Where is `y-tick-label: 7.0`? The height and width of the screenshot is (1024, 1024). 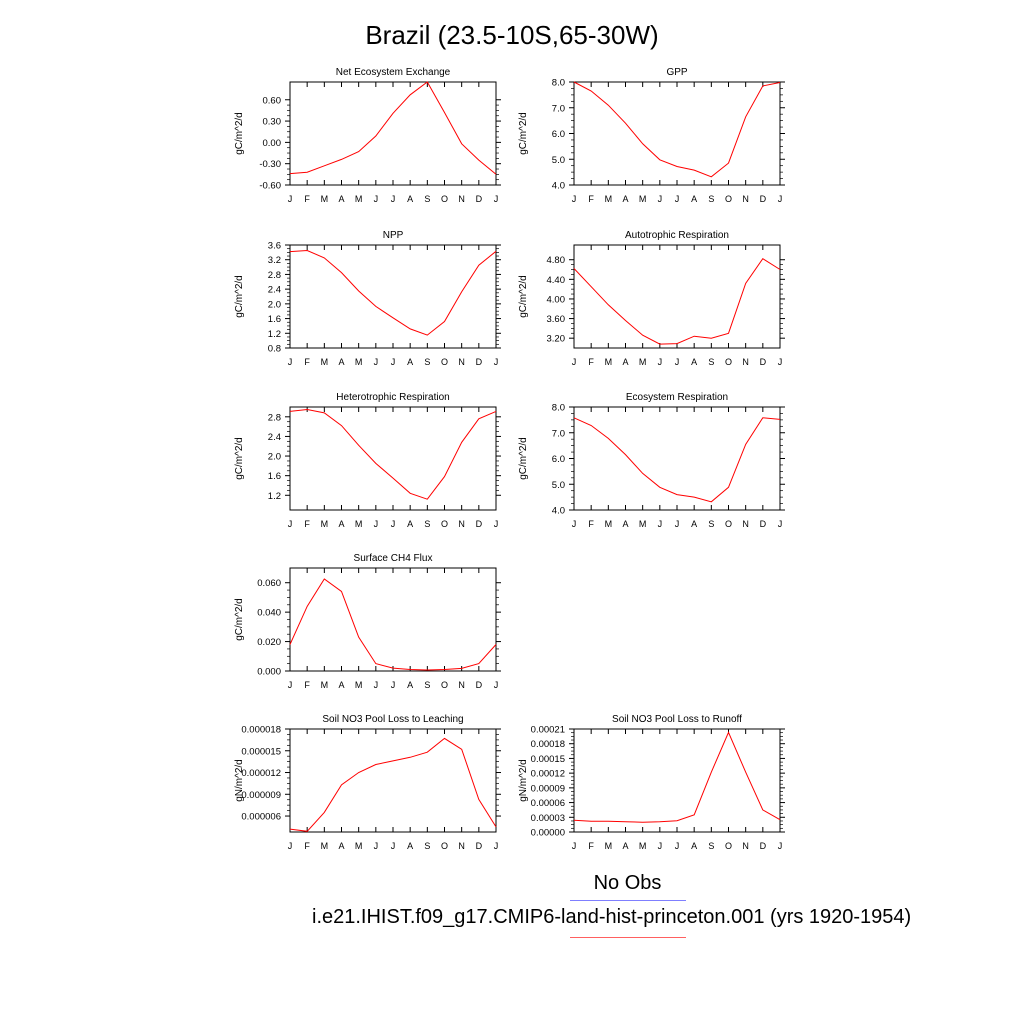
y-tick-label: 7.0 is located at coordinates (558, 108).